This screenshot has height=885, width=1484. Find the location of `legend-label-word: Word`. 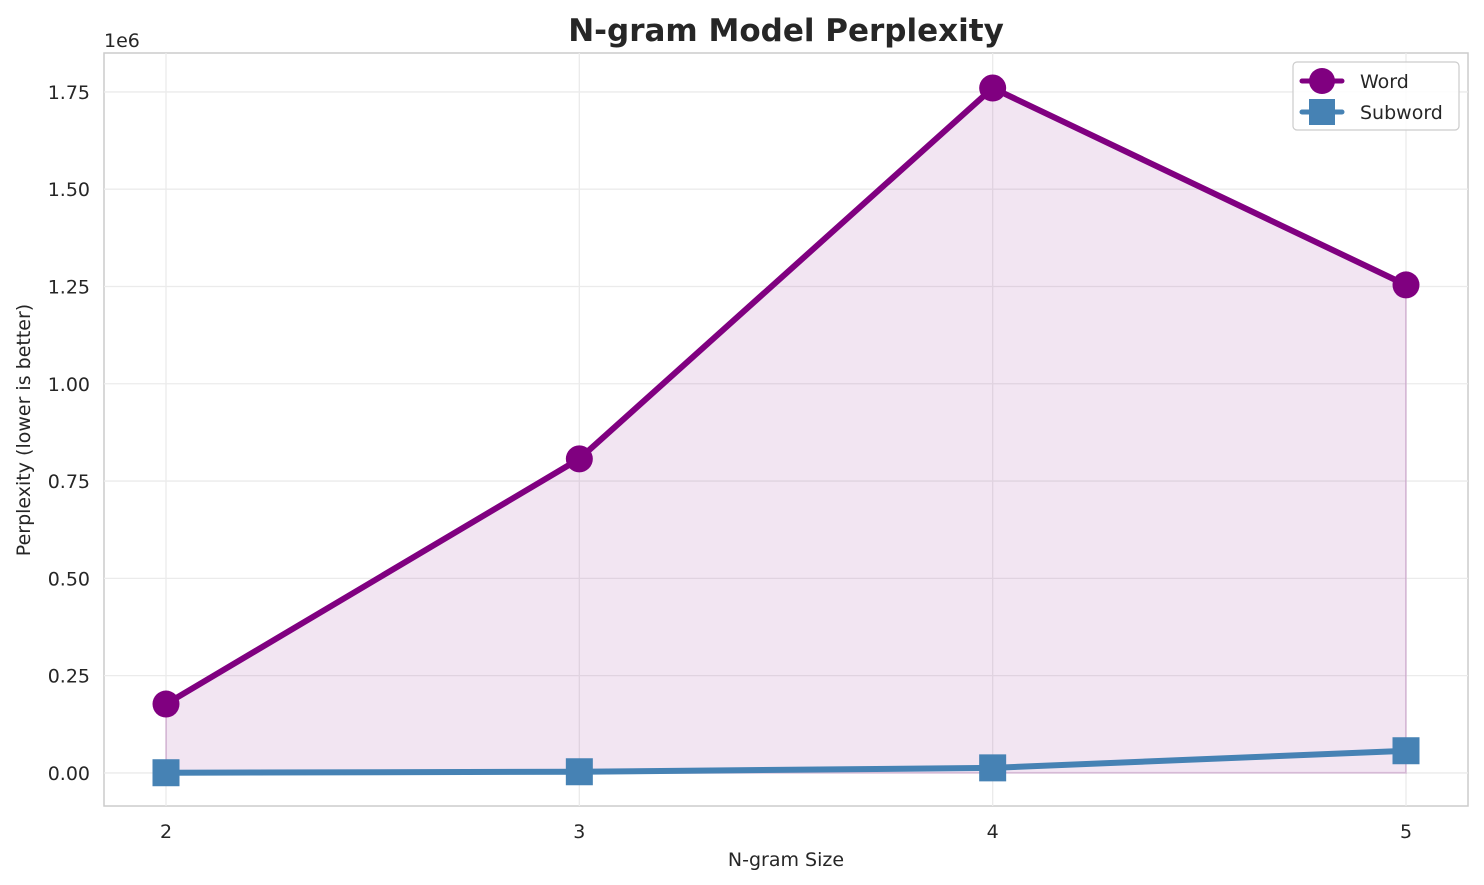

legend-label-word: Word is located at coordinates (1384, 82).